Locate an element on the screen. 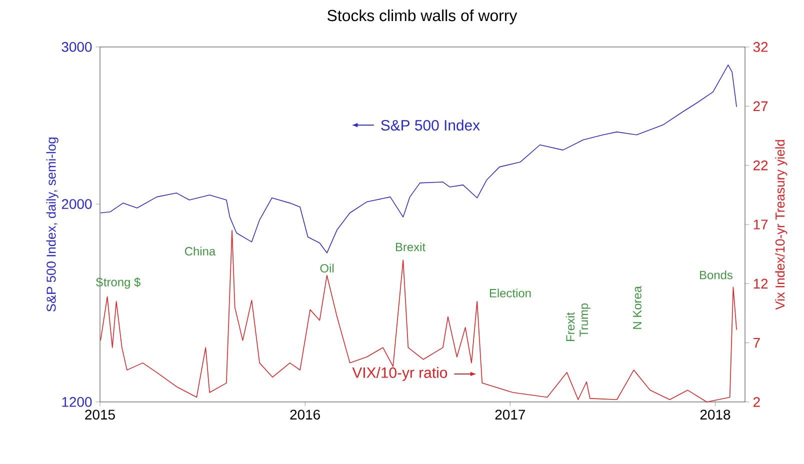  y2-tick-label: 22 is located at coordinates (760, 165).